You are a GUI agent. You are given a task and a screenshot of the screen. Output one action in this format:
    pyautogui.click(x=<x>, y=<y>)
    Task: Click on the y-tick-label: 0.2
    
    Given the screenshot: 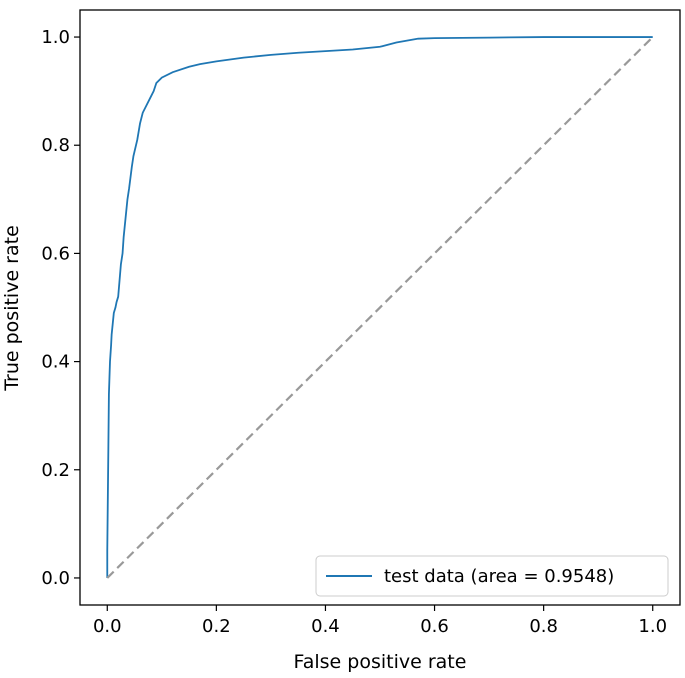 What is the action you would take?
    pyautogui.click(x=55, y=470)
    